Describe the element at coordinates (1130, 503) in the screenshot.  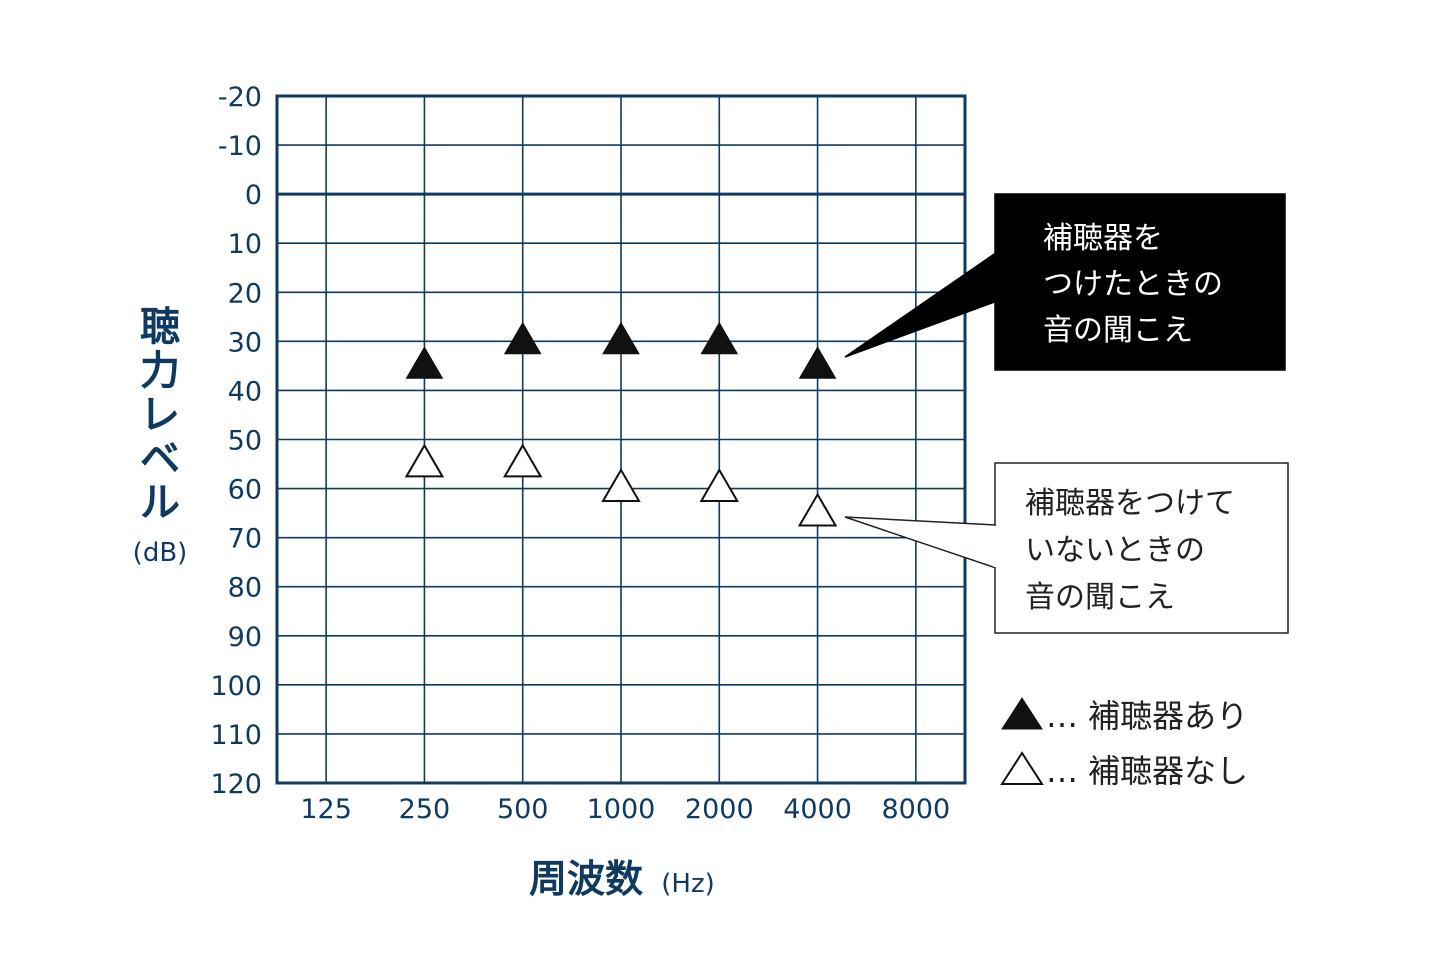
I see `callout-text: 補聴器をつけて` at that location.